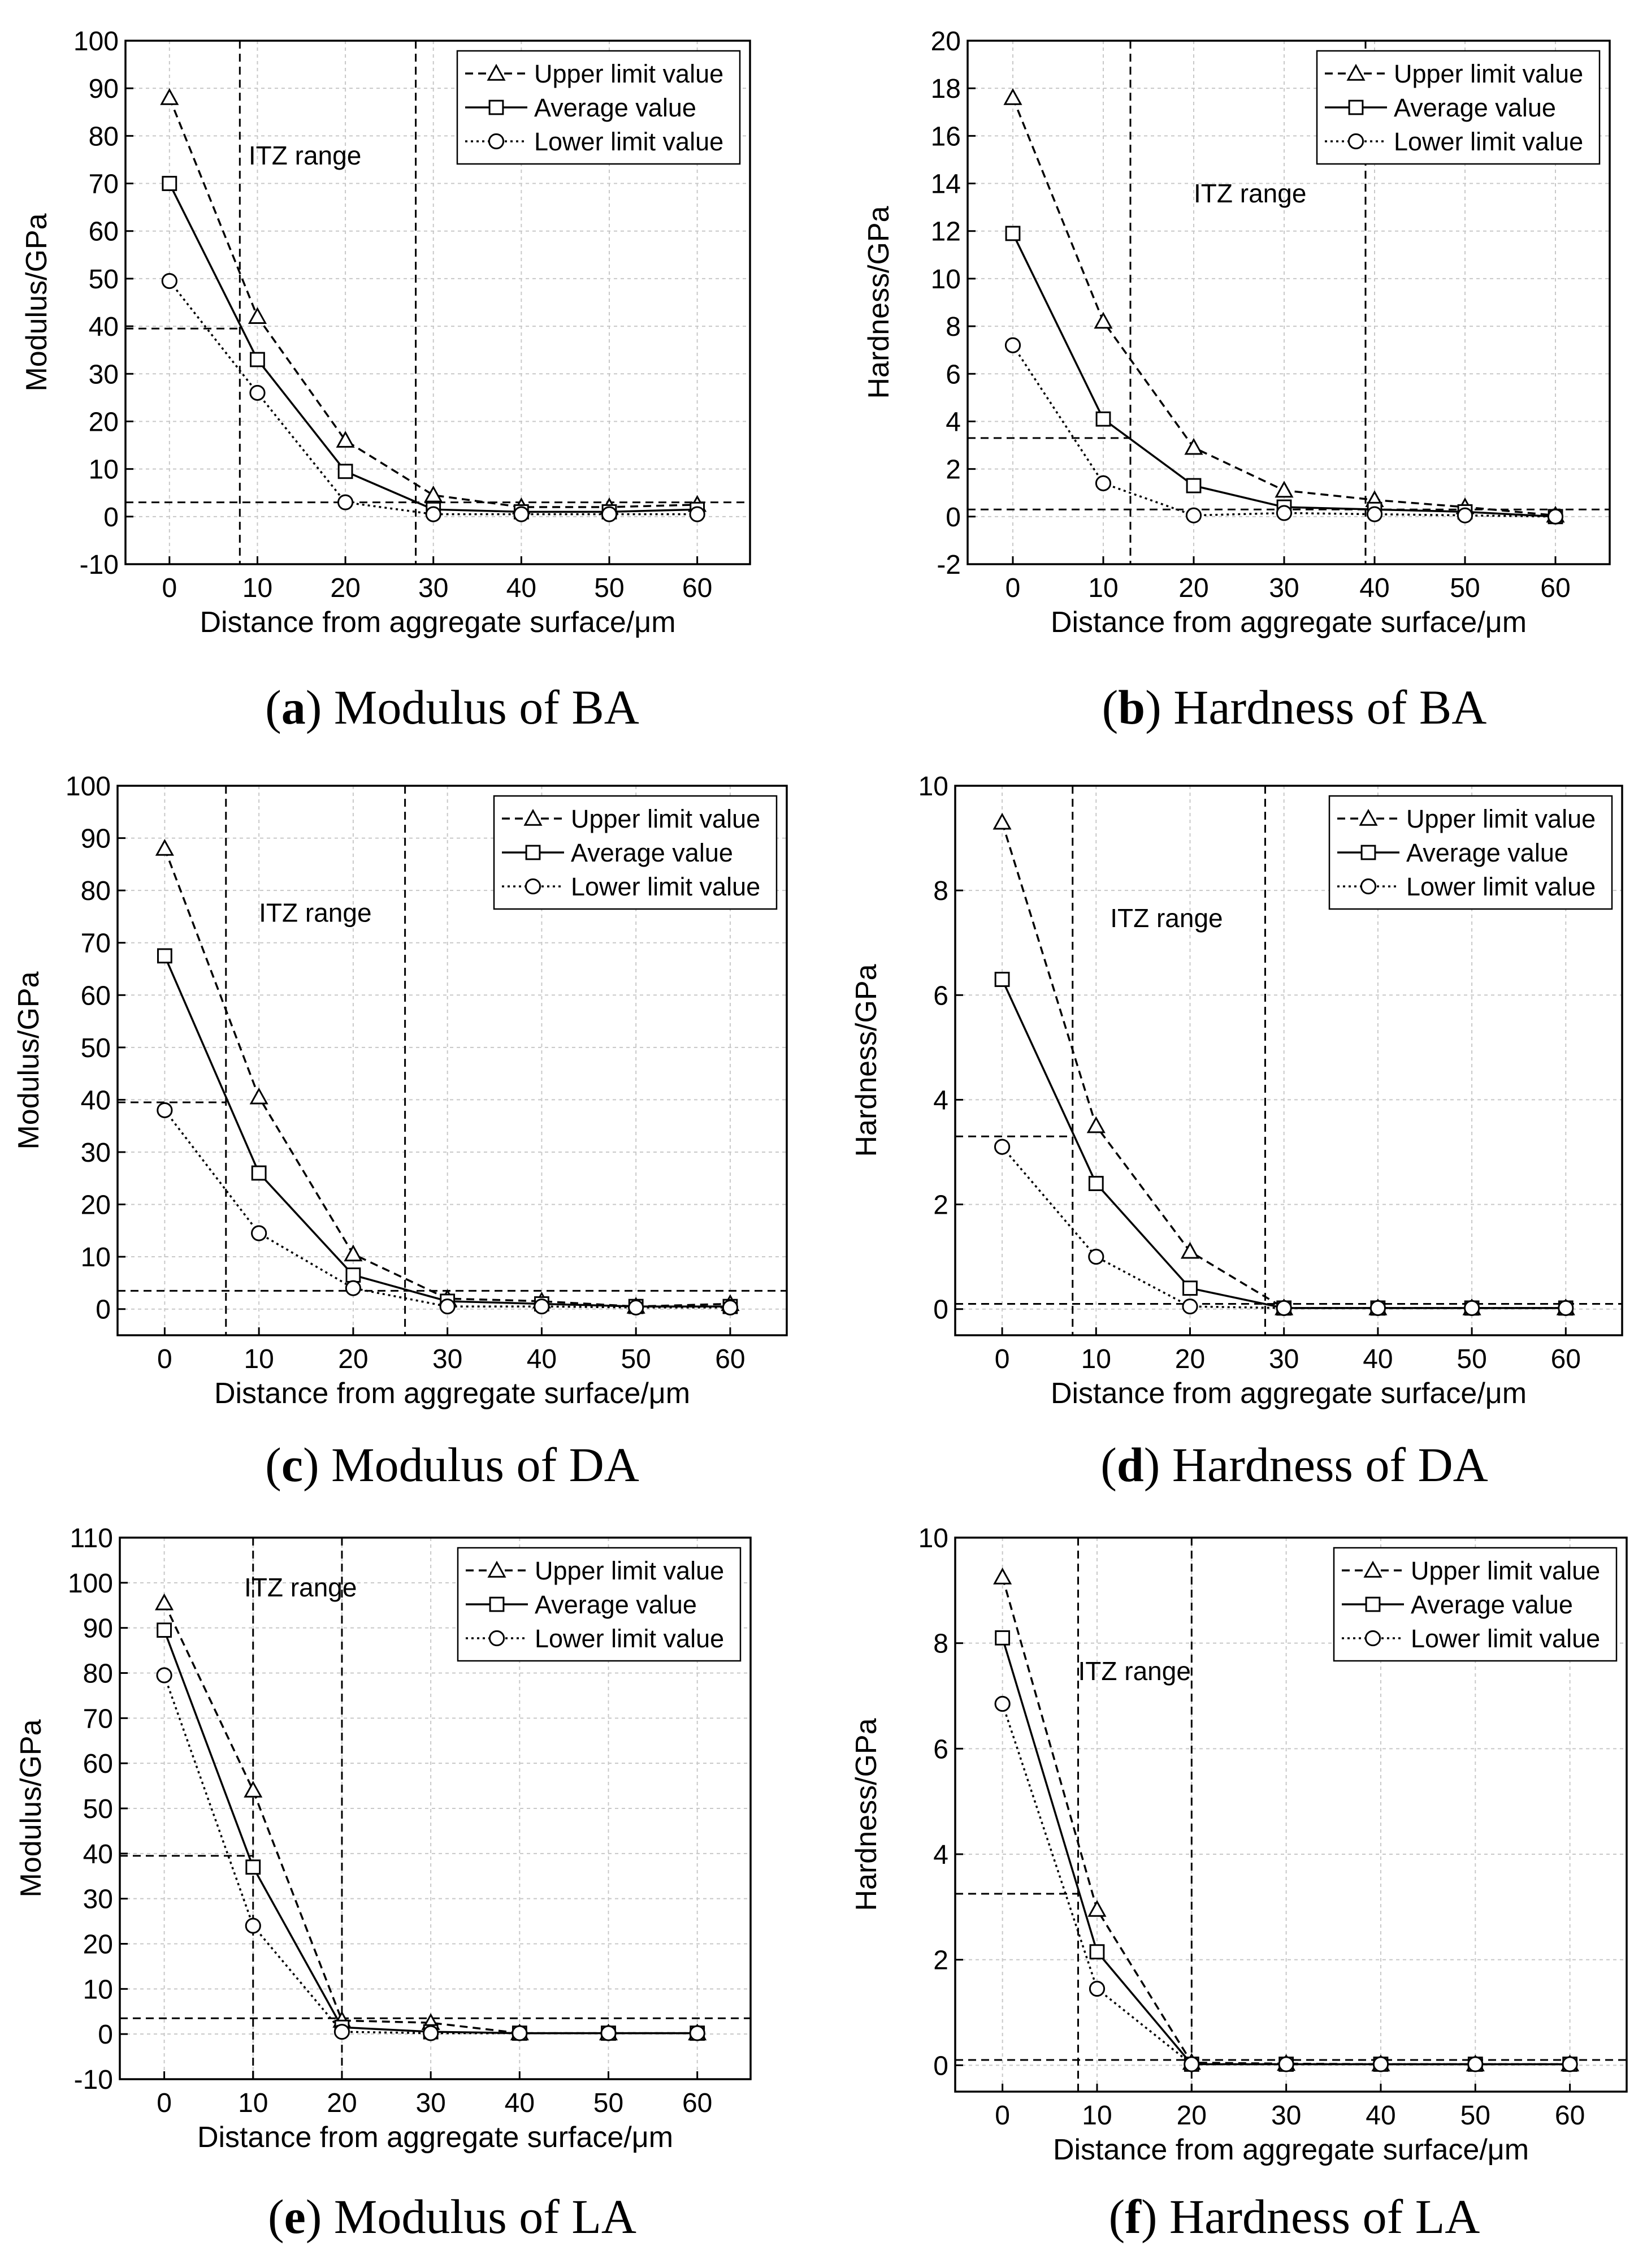  What do you see at coordinates (953, 470) in the screenshot?
I see `y-tick-label: 2` at bounding box center [953, 470].